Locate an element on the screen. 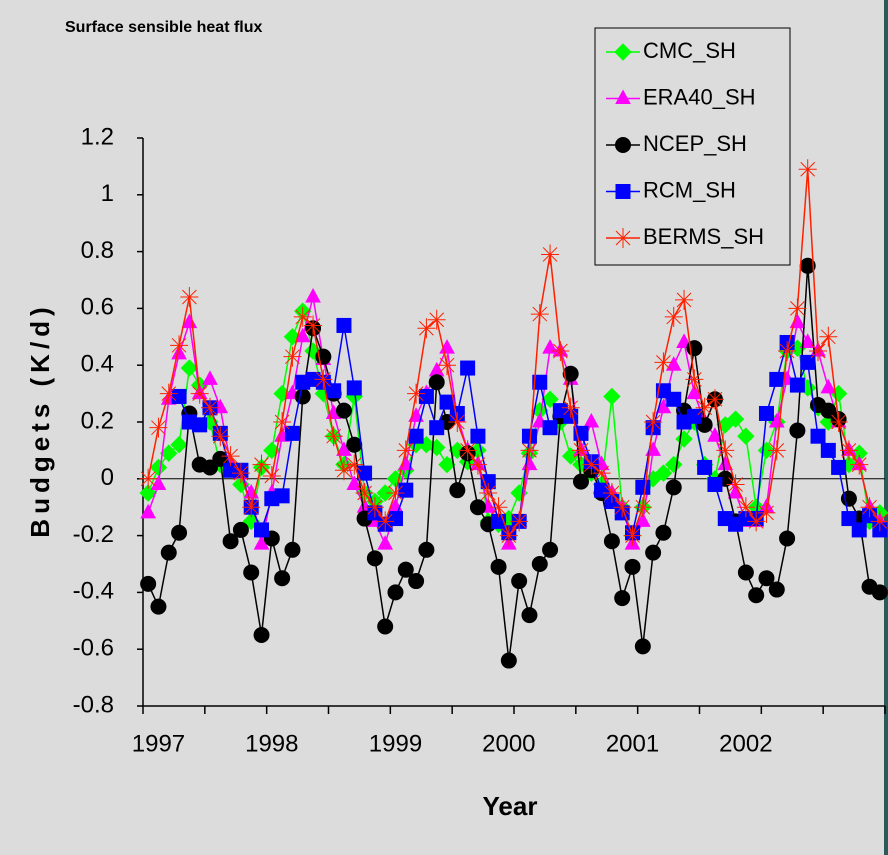  legend: CMC_SH ERA40_SH NCEP_SH RCM_SH BERMS_SH is located at coordinates (692, 146).